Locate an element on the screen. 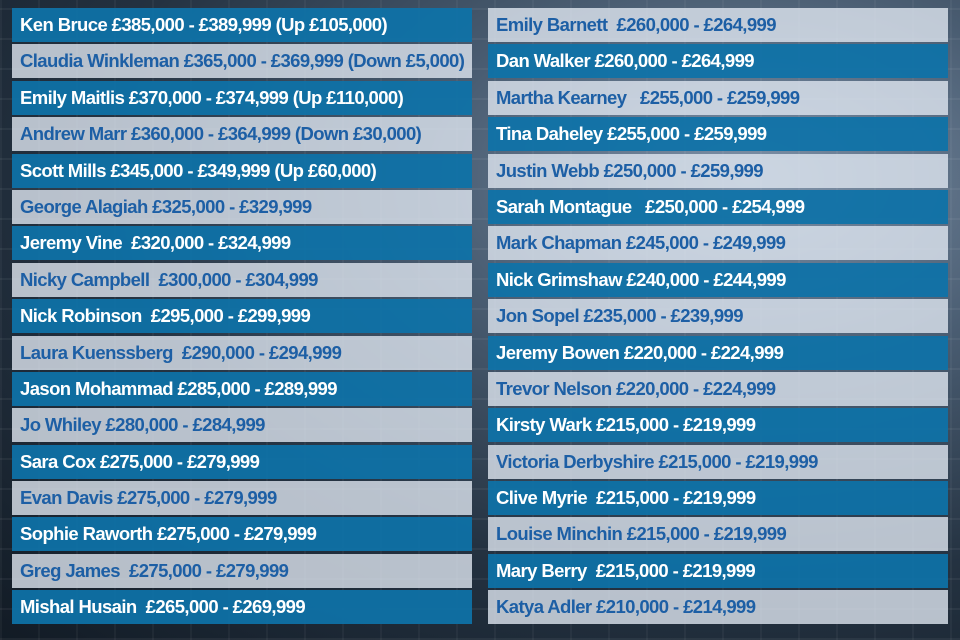 The height and width of the screenshot is (640, 960). list-item: Mary Berry £215,000 - £219,999 is located at coordinates (718, 570).